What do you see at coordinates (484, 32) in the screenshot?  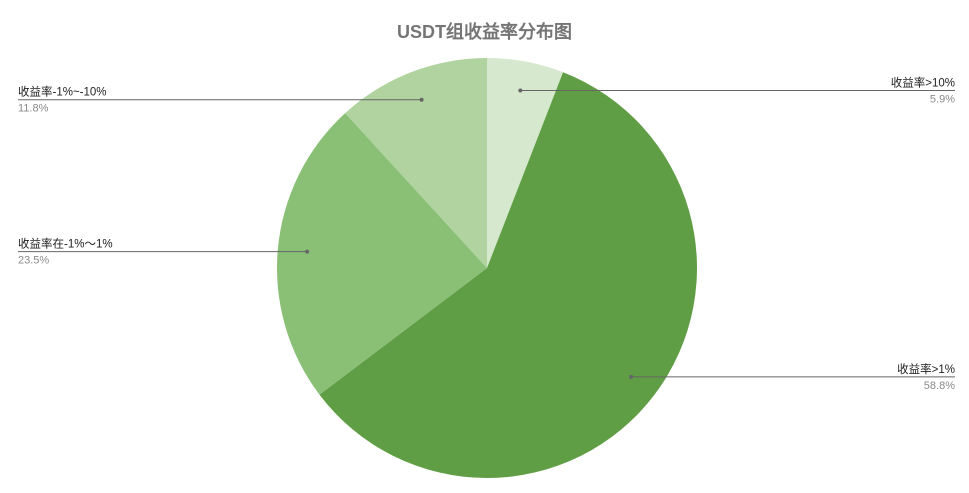 I see `chart-title: USDT组收益率分布图` at bounding box center [484, 32].